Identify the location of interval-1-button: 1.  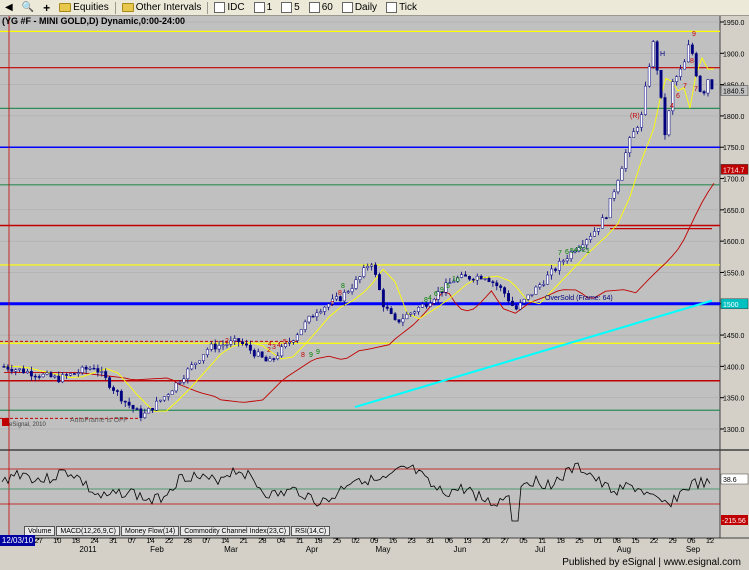
(263, 8).